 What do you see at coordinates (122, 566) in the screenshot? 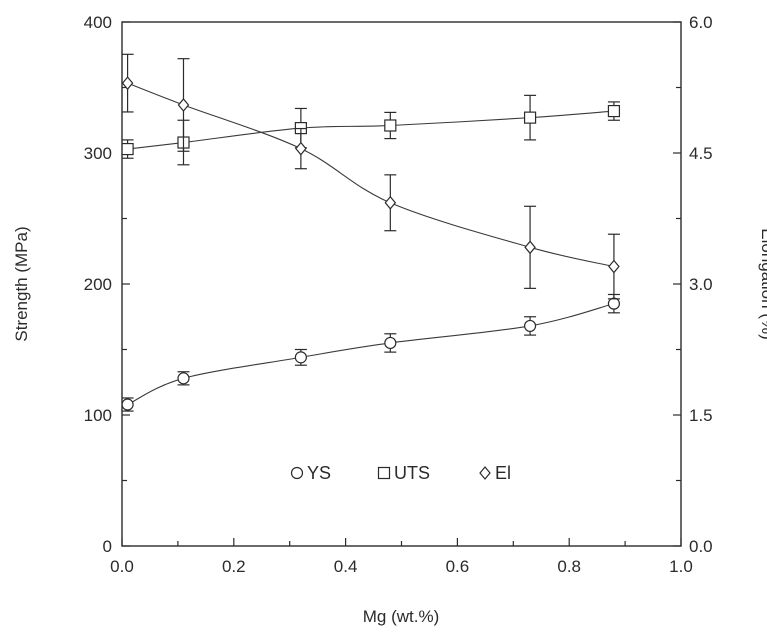
I see `x-tick-label: 0.0` at bounding box center [122, 566].